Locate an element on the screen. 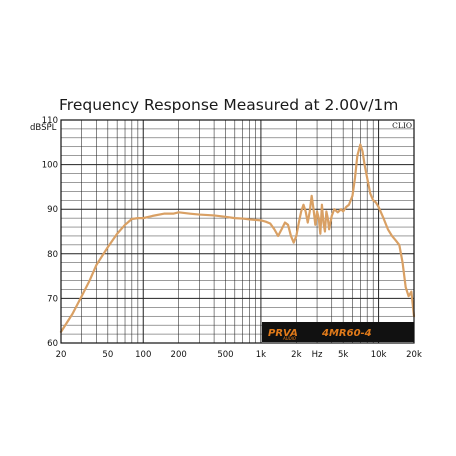 The width and height of the screenshot is (456, 456). x-tick-label: 100 is located at coordinates (143, 355).